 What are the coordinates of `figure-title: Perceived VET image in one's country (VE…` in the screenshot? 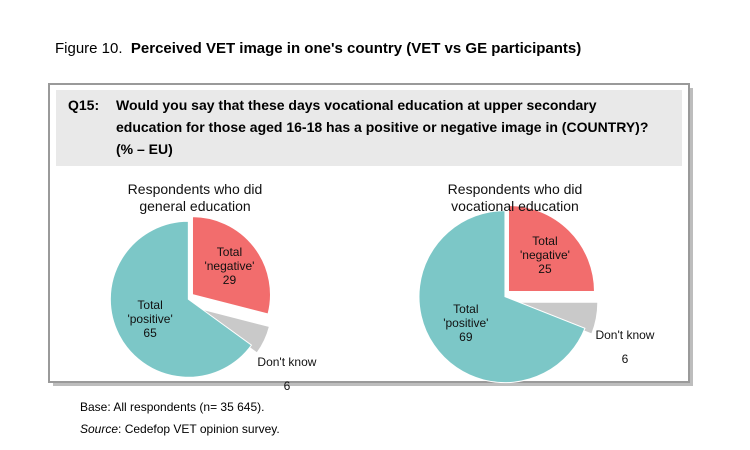 It's located at (356, 48).